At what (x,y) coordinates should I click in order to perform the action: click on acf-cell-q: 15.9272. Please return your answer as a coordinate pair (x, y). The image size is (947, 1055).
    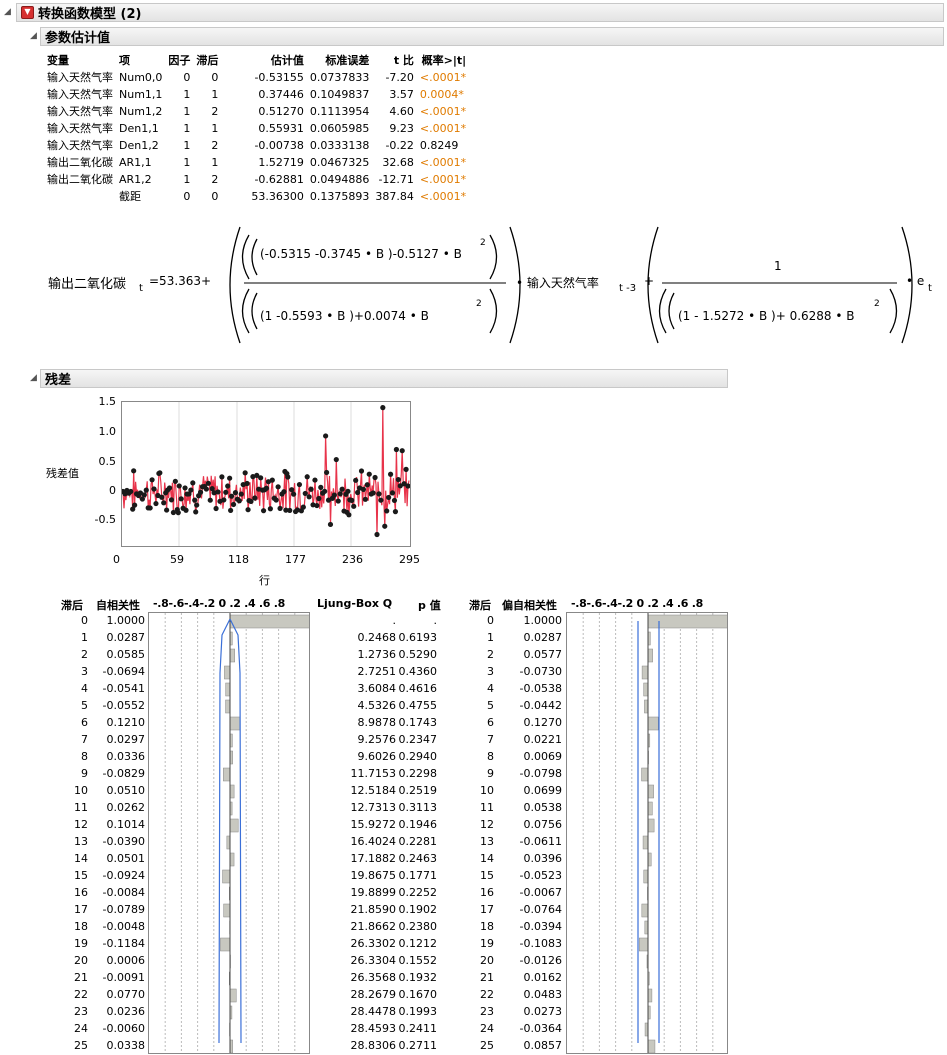
    Looking at the image, I should click on (373, 824).